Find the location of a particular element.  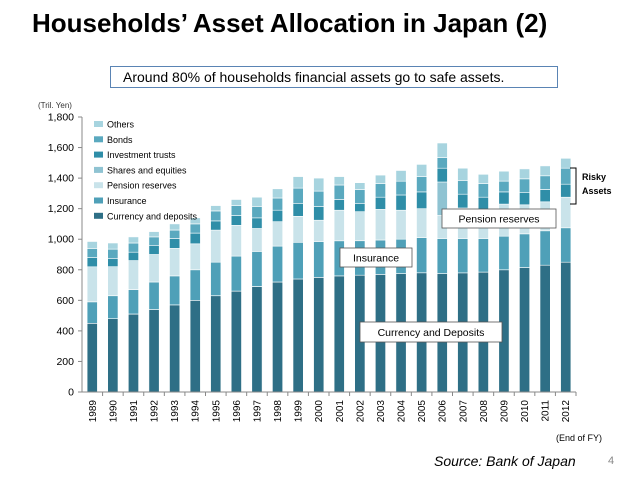

x-tick-label: 1999 is located at coordinates (299, 411).